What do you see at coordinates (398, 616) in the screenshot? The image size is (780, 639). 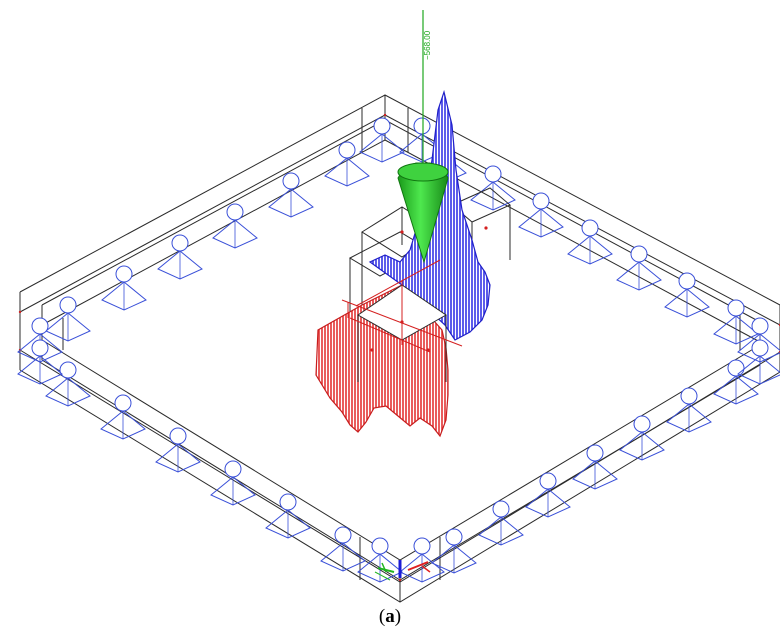 I see `caption-close-paren: )` at bounding box center [398, 616].